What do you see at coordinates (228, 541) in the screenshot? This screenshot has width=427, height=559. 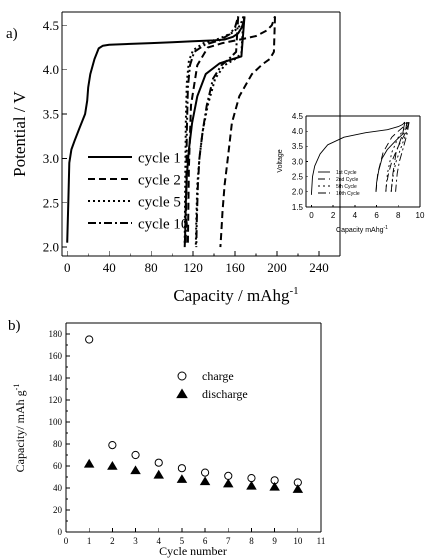 I see `panel-b-xtick-label-7: 7` at bounding box center [228, 541].